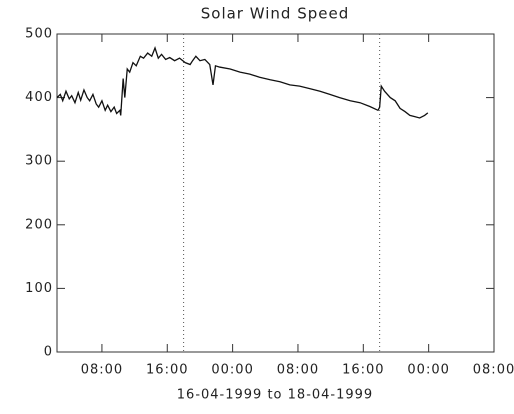  What do you see at coordinates (48, 352) in the screenshot?
I see `y-tick-label: 0` at bounding box center [48, 352].